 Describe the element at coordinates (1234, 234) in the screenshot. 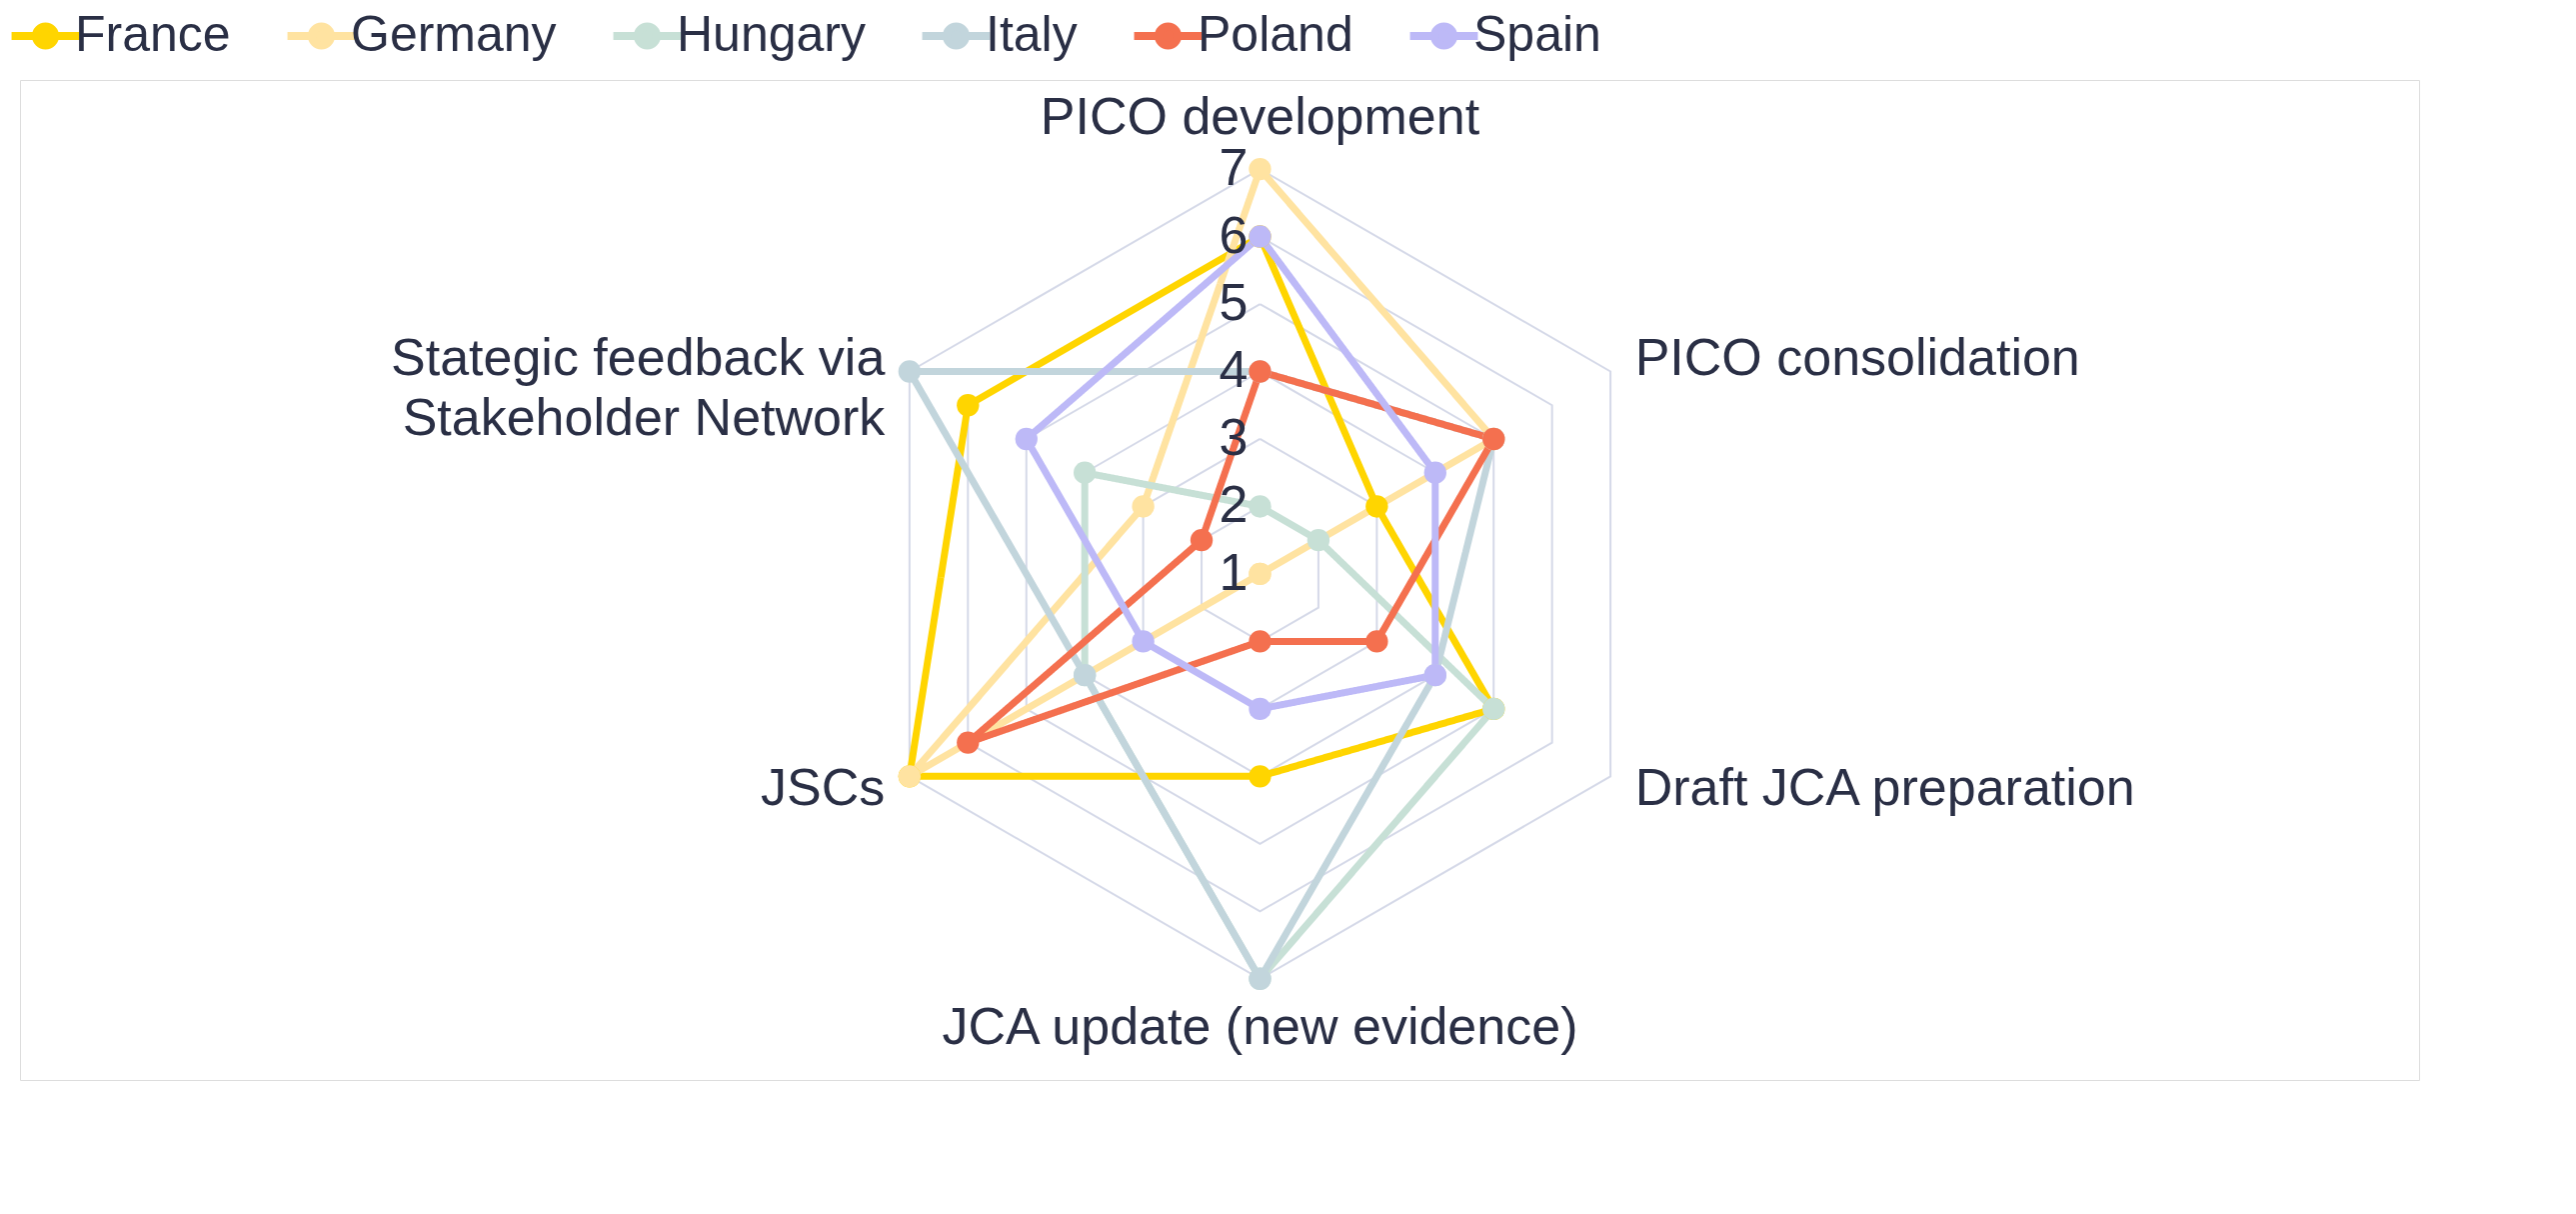

I see `y-tick-label: 6` at that location.